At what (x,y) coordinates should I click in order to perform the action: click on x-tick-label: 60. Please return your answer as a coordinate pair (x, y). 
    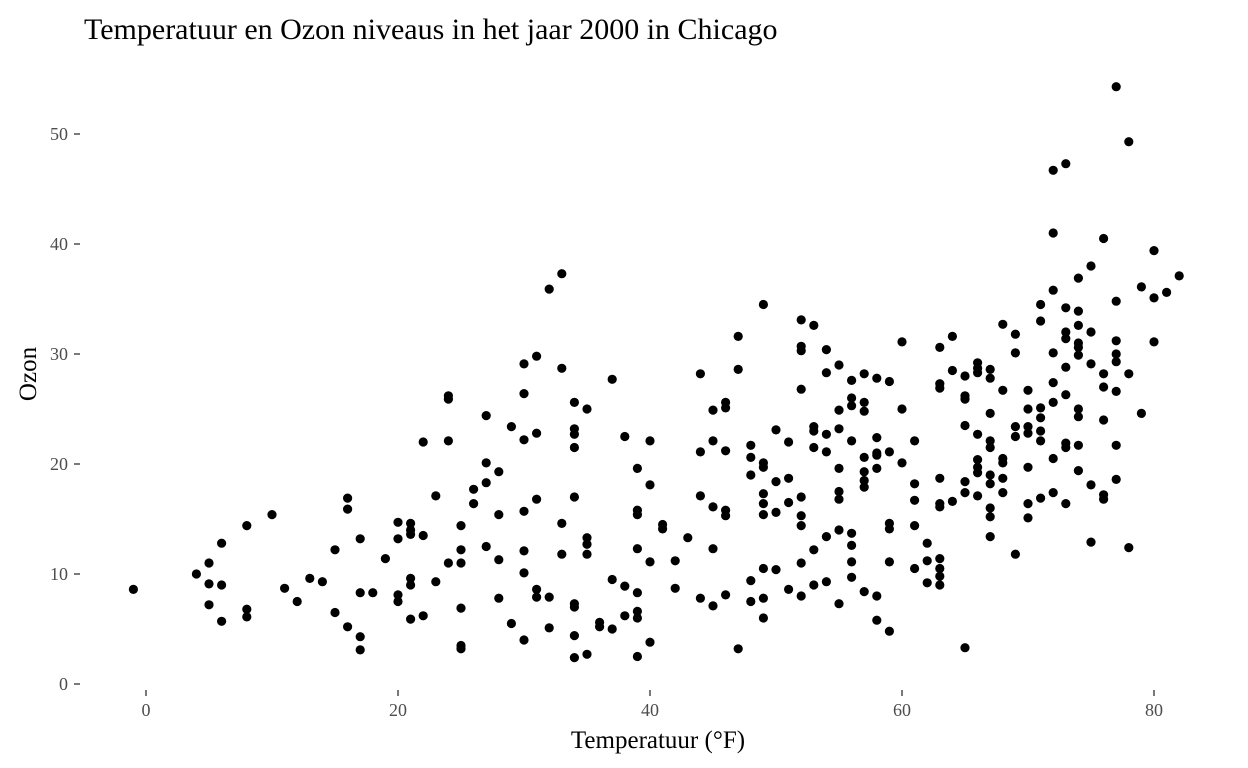
    Looking at the image, I should click on (902, 710).